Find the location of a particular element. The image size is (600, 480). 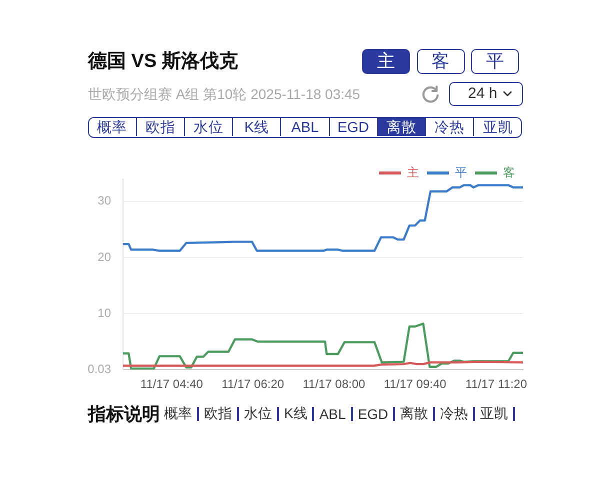

x-tick-label: 11/17 06:20 is located at coordinates (253, 384).